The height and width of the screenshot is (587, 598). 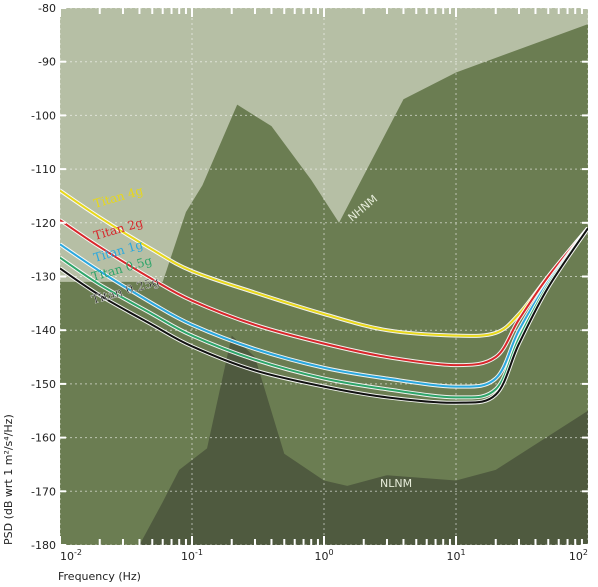 What do you see at coordinates (43, 330) in the screenshot?
I see `y-tick-label: -140` at bounding box center [43, 330].